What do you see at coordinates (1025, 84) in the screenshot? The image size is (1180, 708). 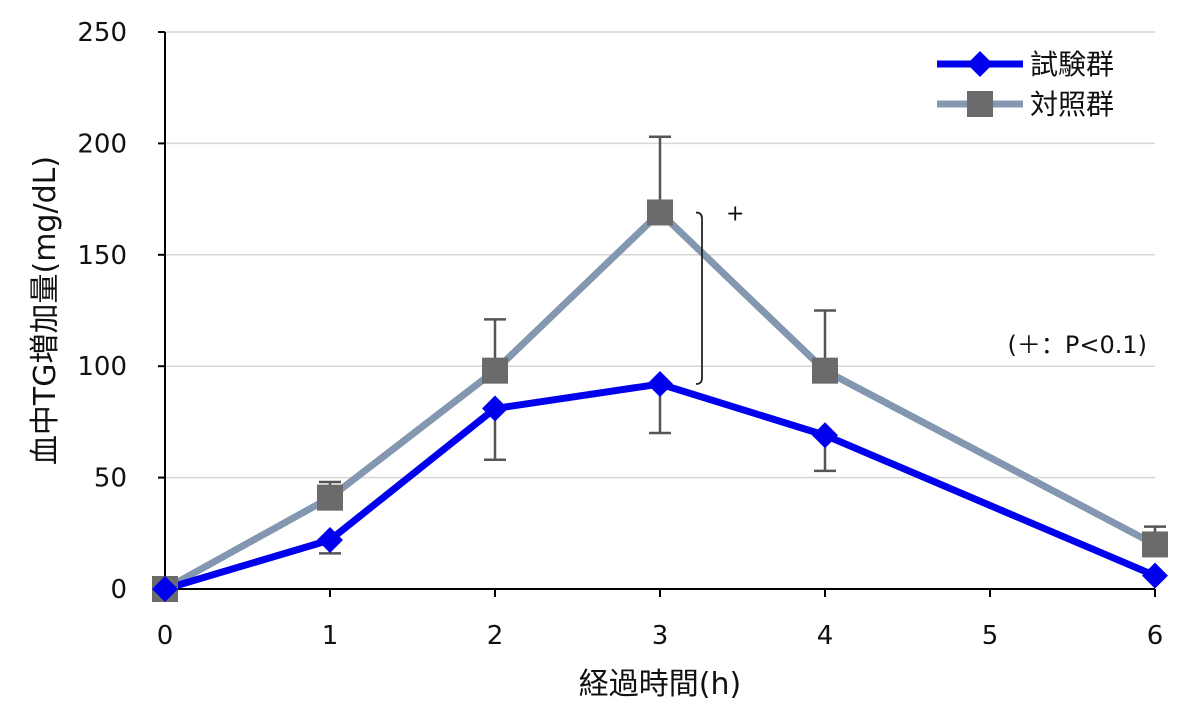 I see `legend: 試験群 対照群` at bounding box center [1025, 84].